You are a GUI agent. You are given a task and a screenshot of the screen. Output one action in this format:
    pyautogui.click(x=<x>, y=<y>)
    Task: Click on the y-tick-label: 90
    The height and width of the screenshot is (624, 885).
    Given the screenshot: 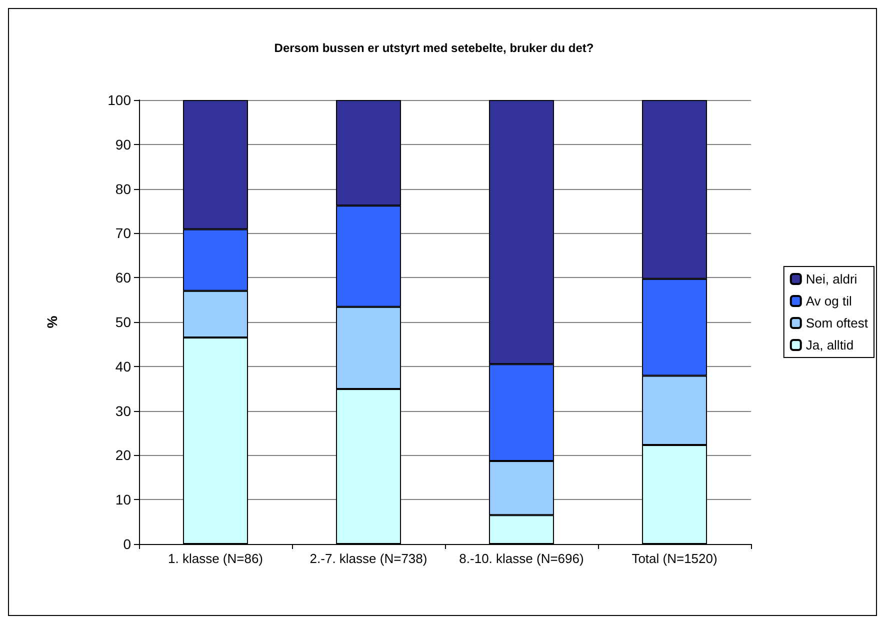 What is the action you would take?
    pyautogui.click(x=123, y=144)
    